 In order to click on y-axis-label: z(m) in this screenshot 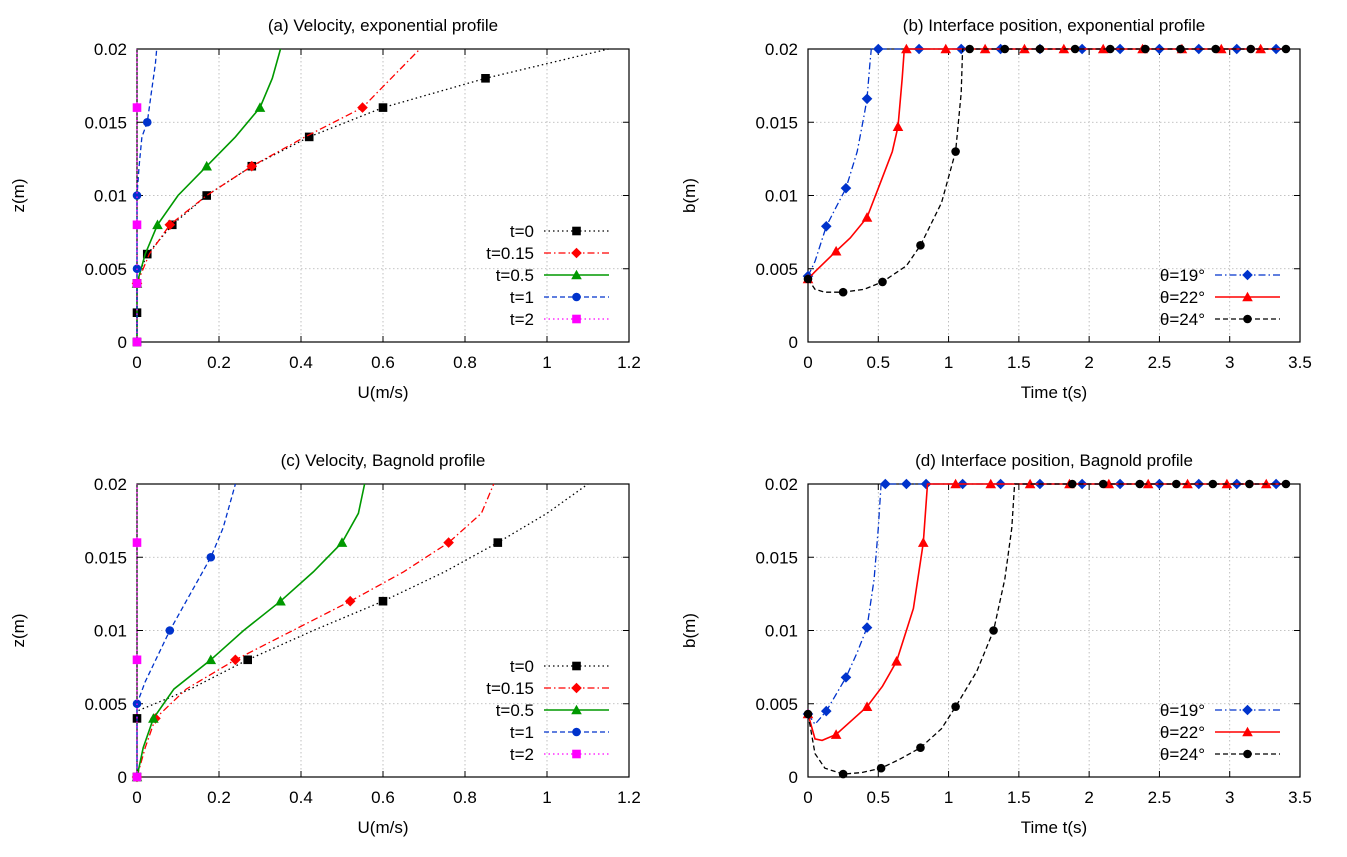, I will do `click(18, 631)`.